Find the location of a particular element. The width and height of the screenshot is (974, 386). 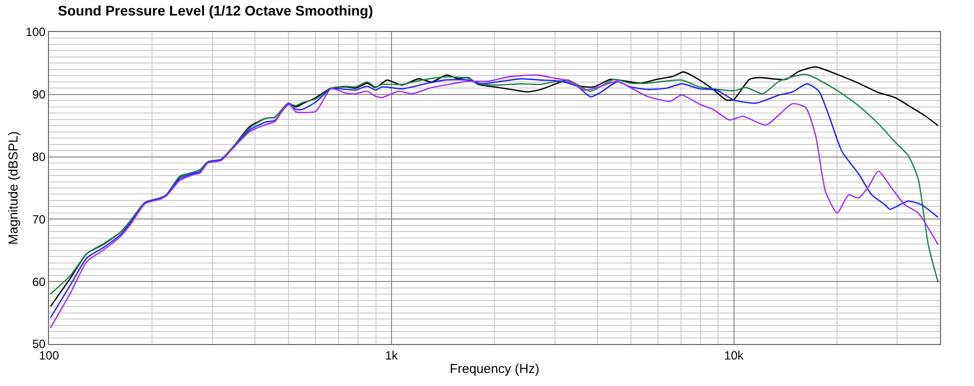

x-tick-label: 1k is located at coordinates (392, 355).